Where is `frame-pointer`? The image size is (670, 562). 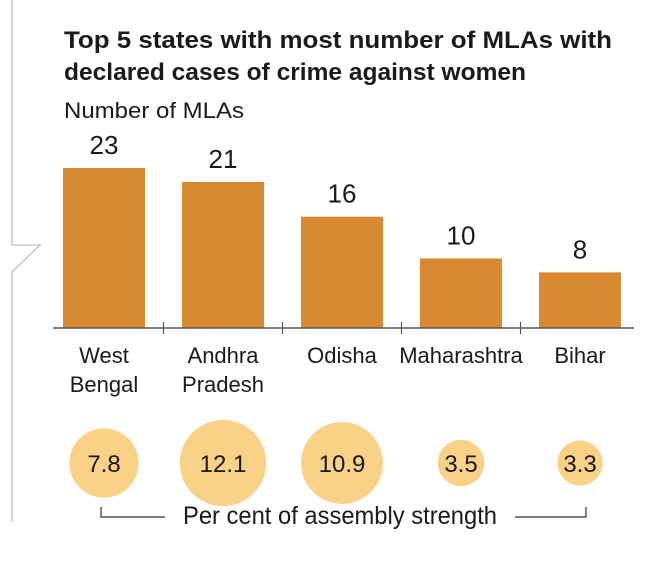
frame-pointer is located at coordinates (26, 261).